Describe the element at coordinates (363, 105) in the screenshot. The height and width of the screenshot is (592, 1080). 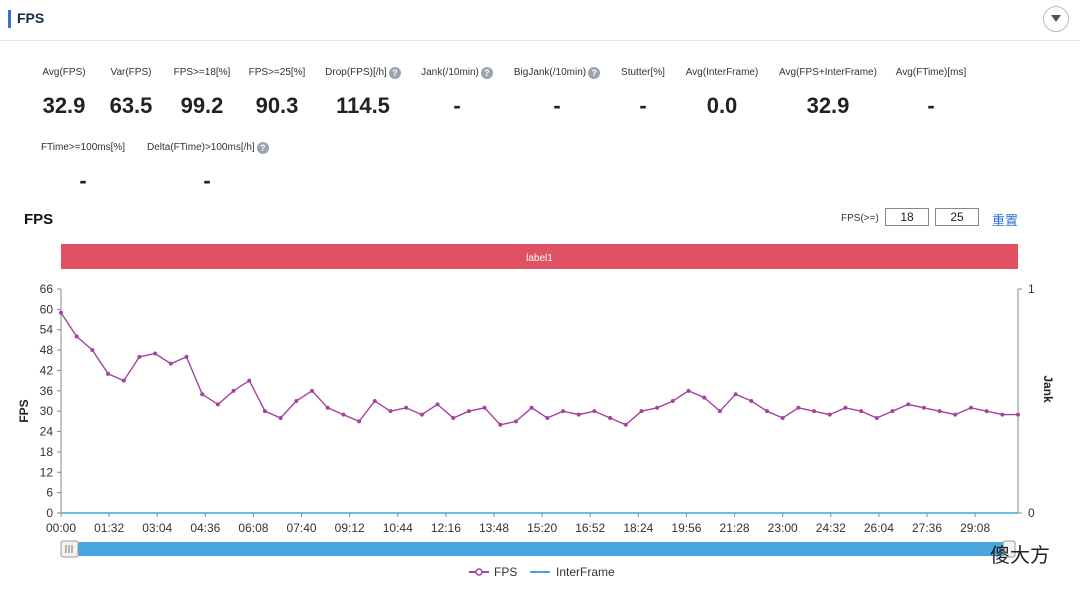
I see `metric-value: 114.5` at that location.